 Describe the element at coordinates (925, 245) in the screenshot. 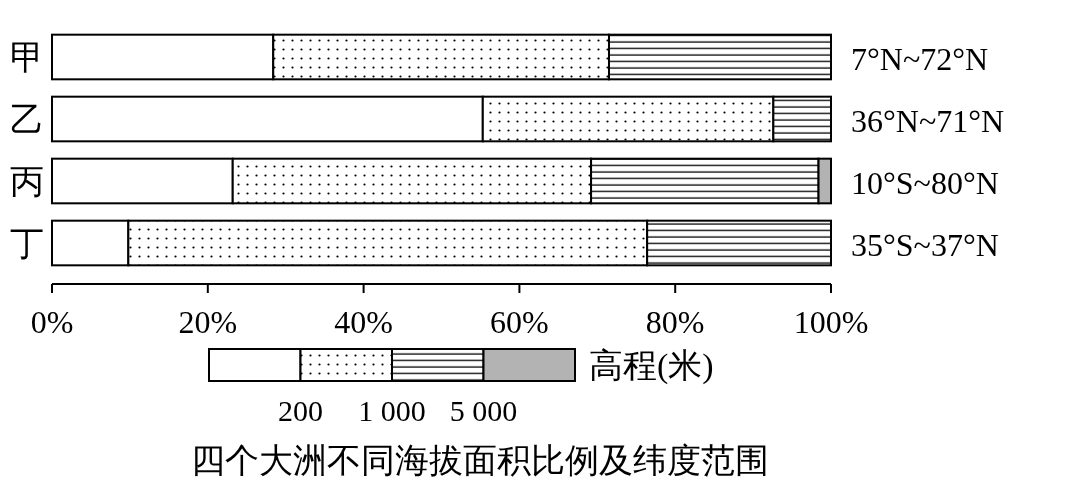

I see `text: 35°S~37°N` at that location.